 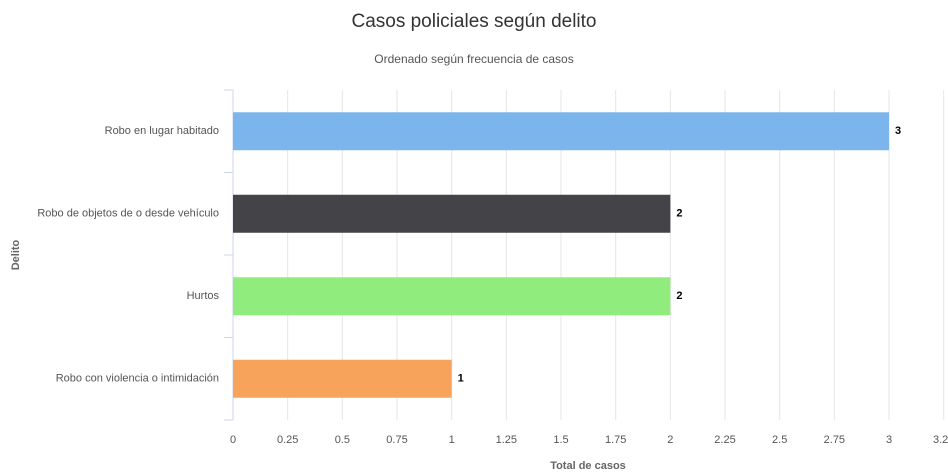 What do you see at coordinates (670, 440) in the screenshot?
I see `x-tick-label: 2` at bounding box center [670, 440].